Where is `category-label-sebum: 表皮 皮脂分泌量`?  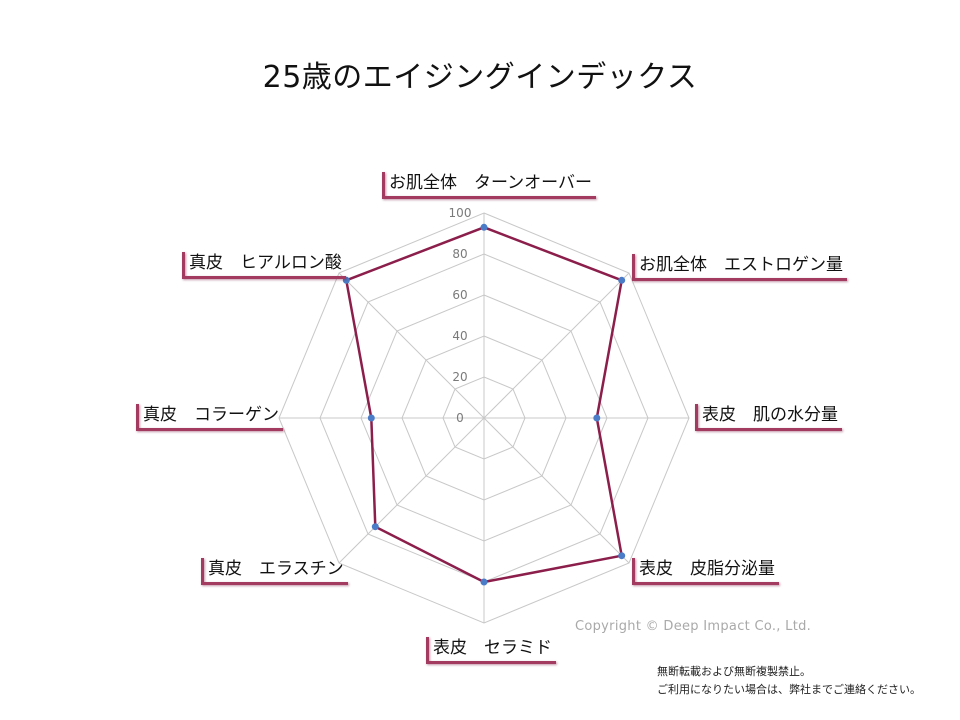
category-label-sebum: 表皮 皮脂分泌量 is located at coordinates (705, 571).